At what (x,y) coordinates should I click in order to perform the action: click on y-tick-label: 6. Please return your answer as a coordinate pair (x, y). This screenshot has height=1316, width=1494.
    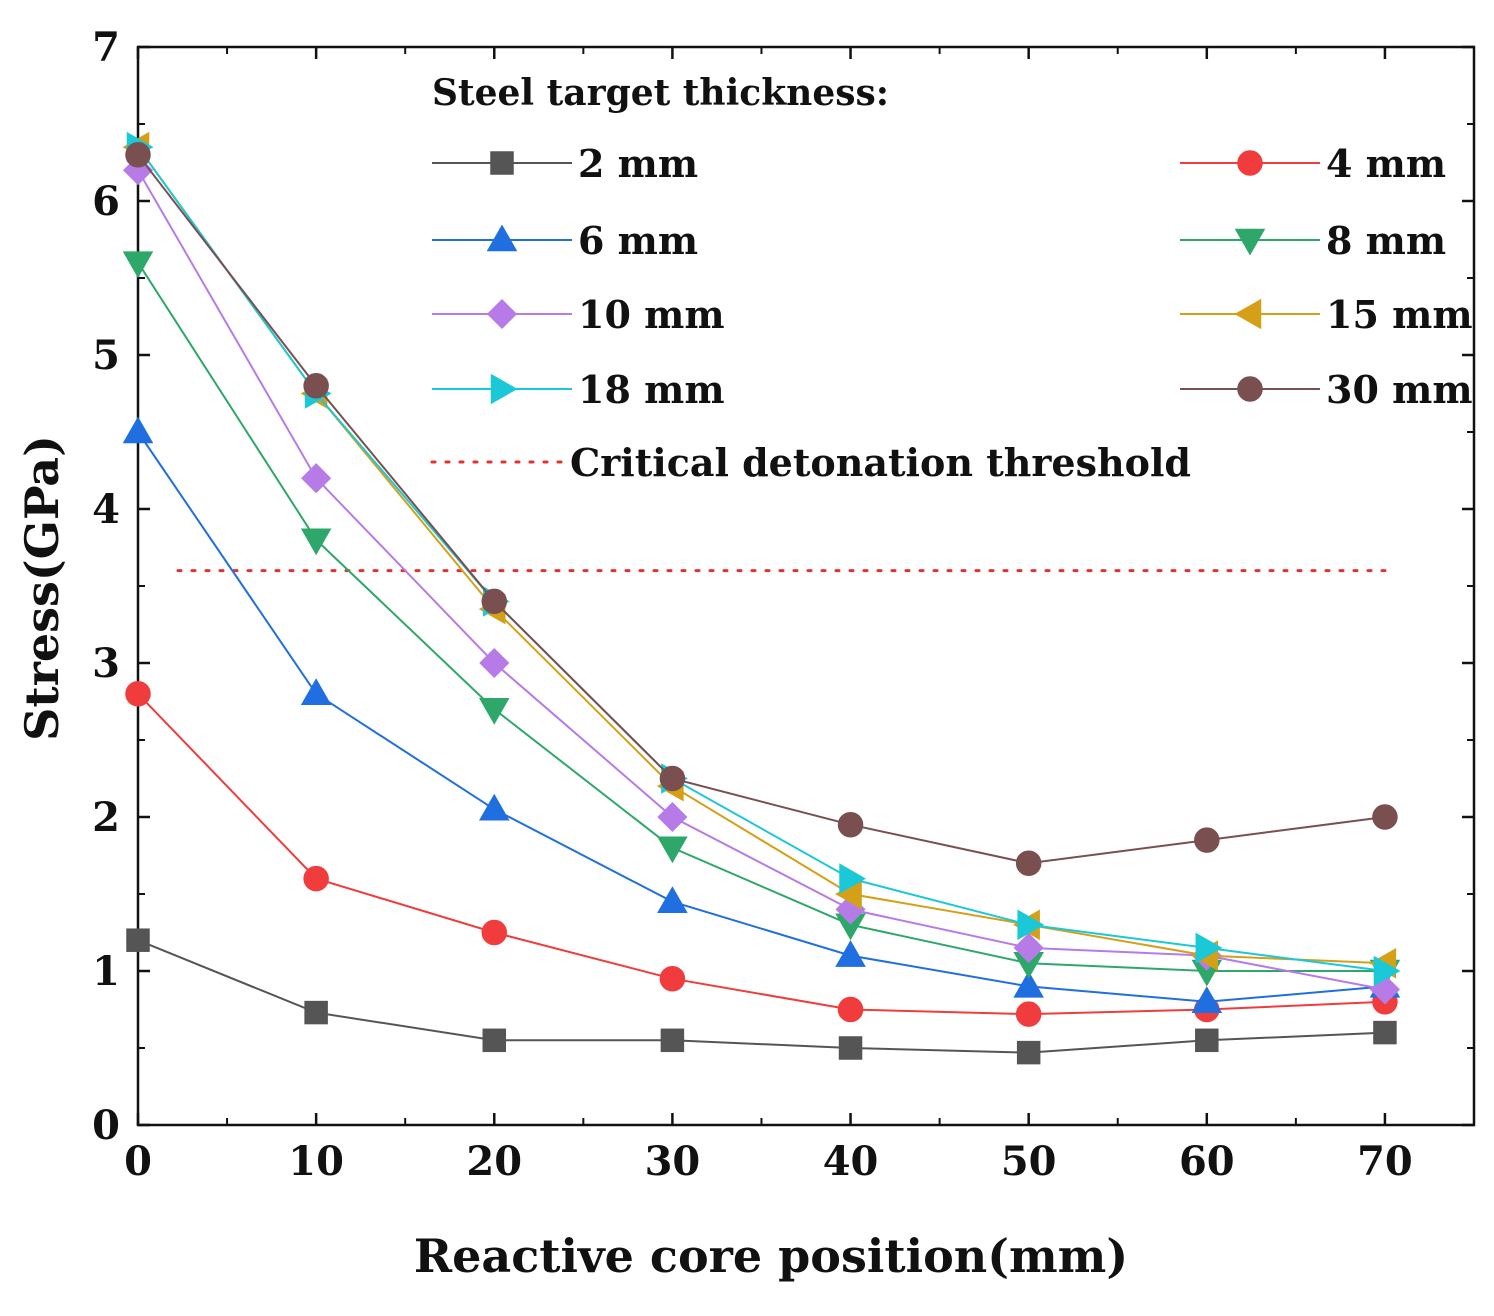
    Looking at the image, I should click on (106, 201).